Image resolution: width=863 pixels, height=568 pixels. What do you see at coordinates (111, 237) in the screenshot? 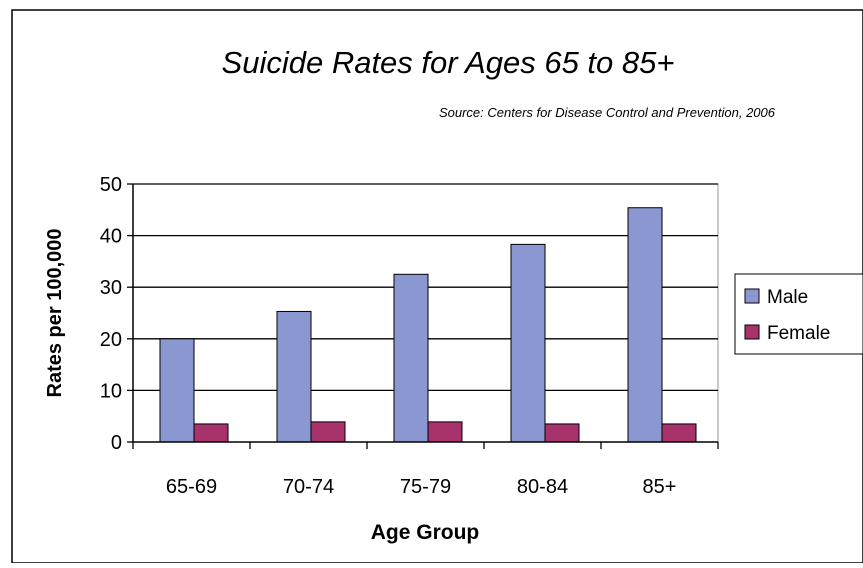
I see `y-tick-label: 40` at bounding box center [111, 237].